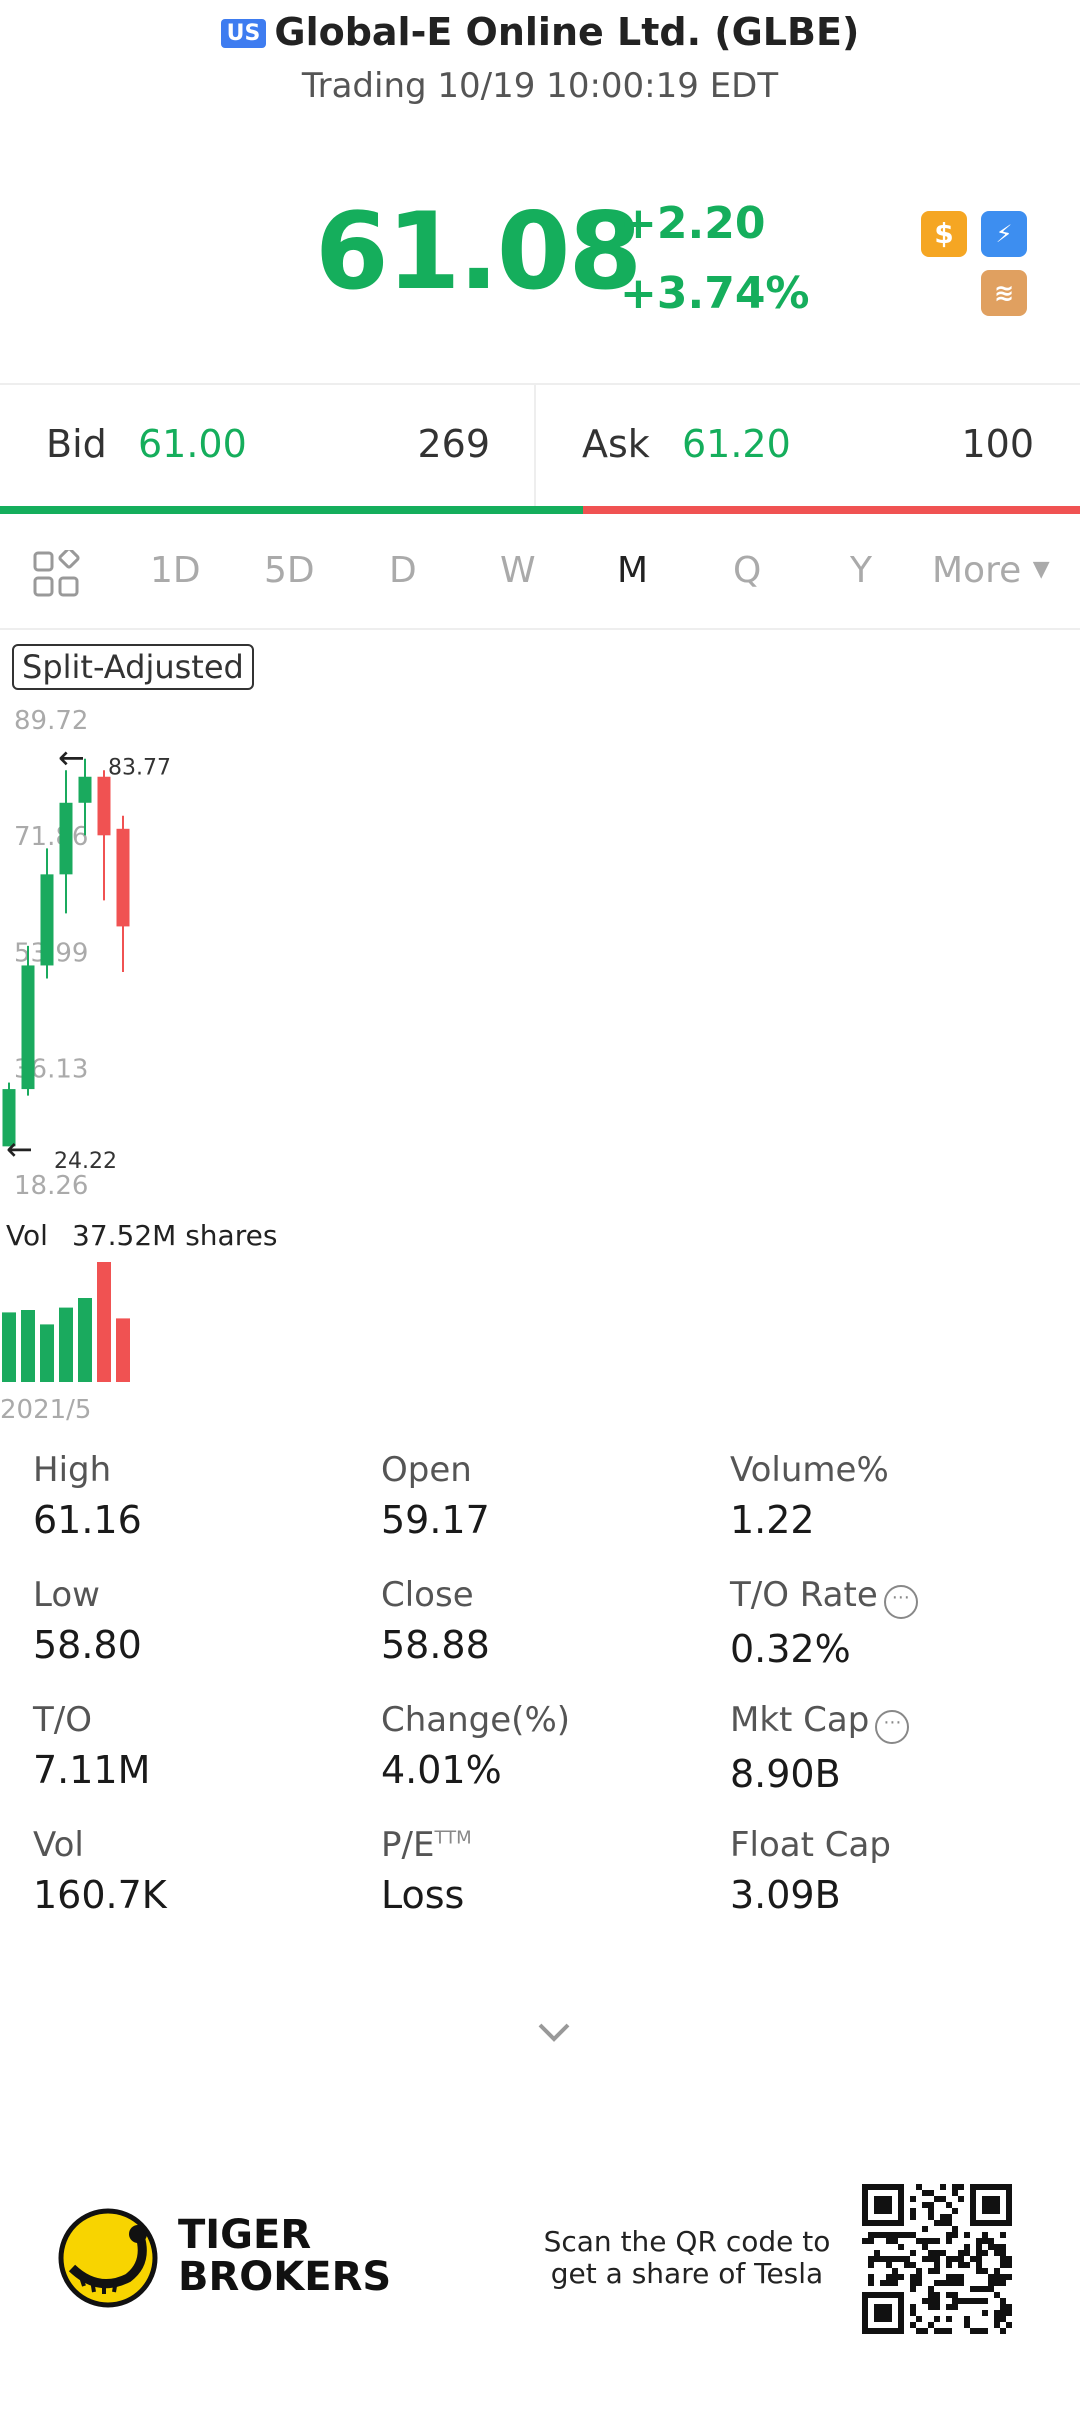 The image size is (1080, 2429). I want to click on bid-ask-ratio-bar, so click(540, 510).